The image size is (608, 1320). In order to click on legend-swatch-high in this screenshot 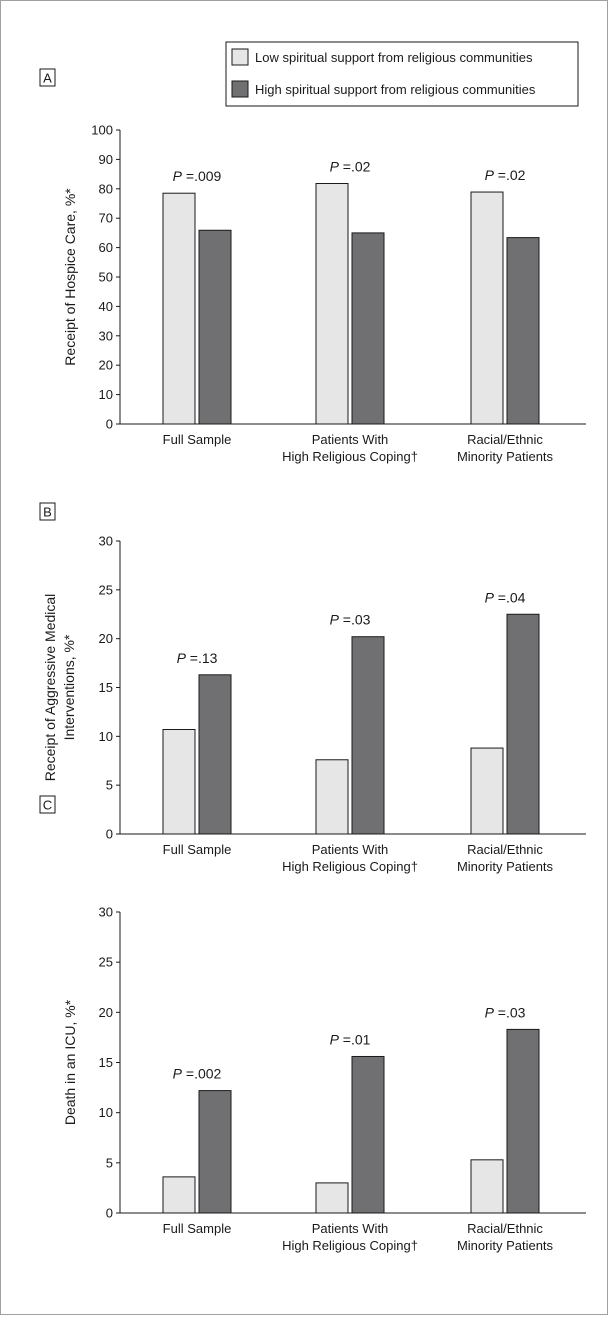, I will do `click(240, 89)`.